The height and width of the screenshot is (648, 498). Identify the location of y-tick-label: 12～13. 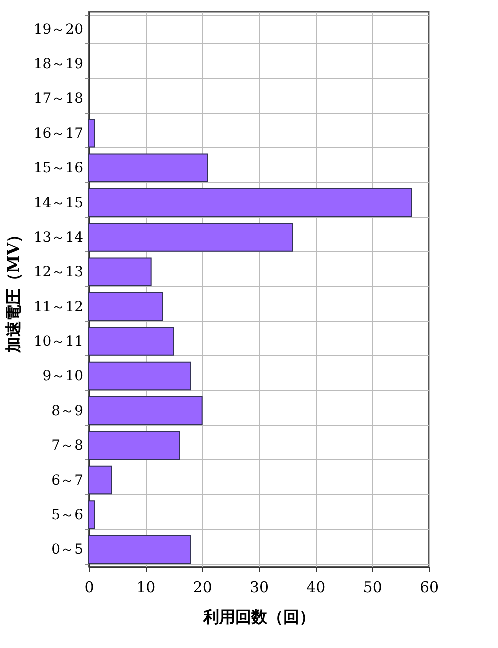
(59, 272).